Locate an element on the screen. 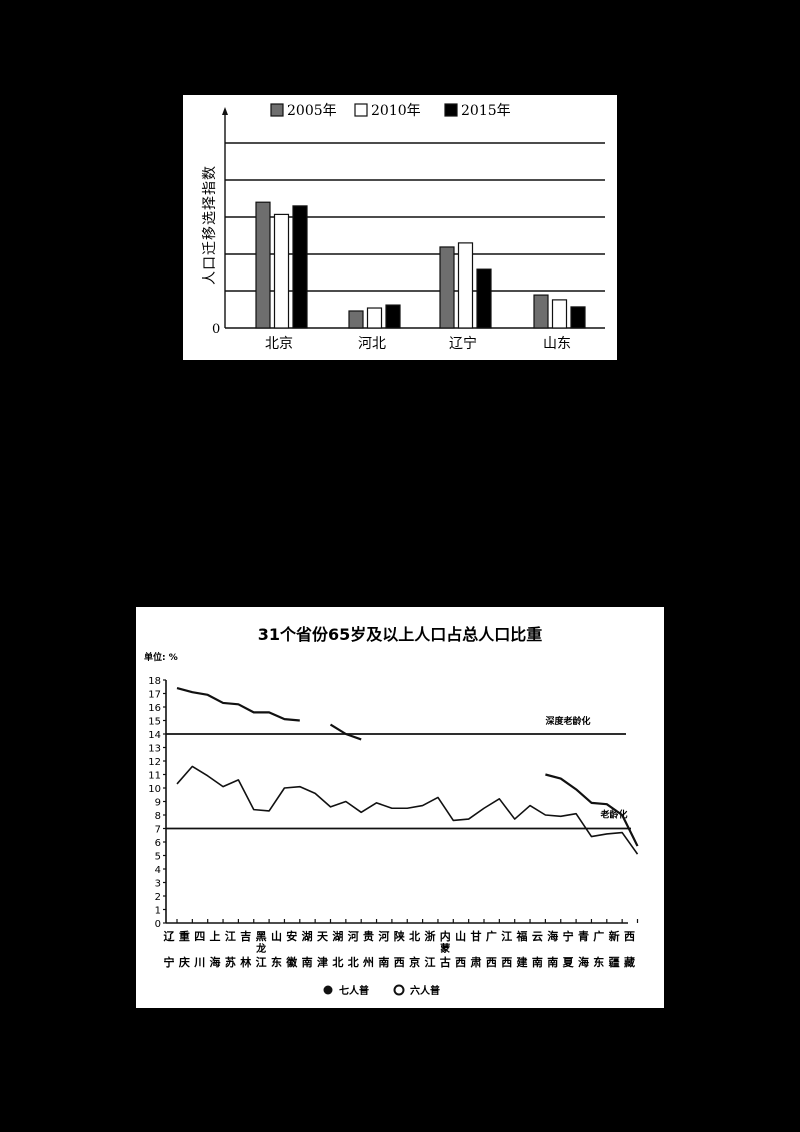 The width and height of the screenshot is (800, 1132). province-label-top: 西 is located at coordinates (629, 936).